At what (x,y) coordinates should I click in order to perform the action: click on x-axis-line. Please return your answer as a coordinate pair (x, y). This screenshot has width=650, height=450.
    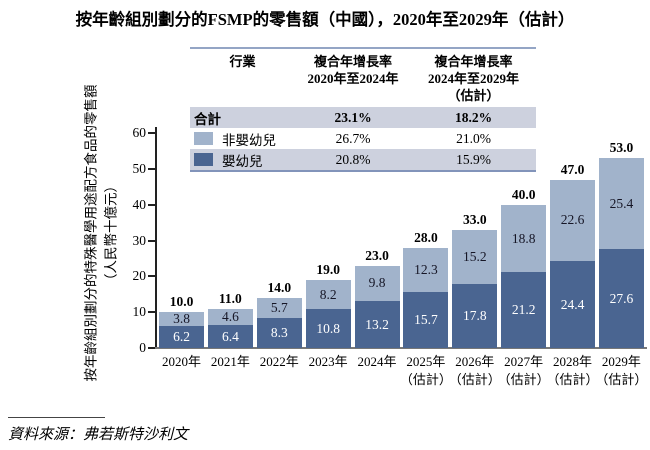
    Looking at the image, I should click on (400, 348).